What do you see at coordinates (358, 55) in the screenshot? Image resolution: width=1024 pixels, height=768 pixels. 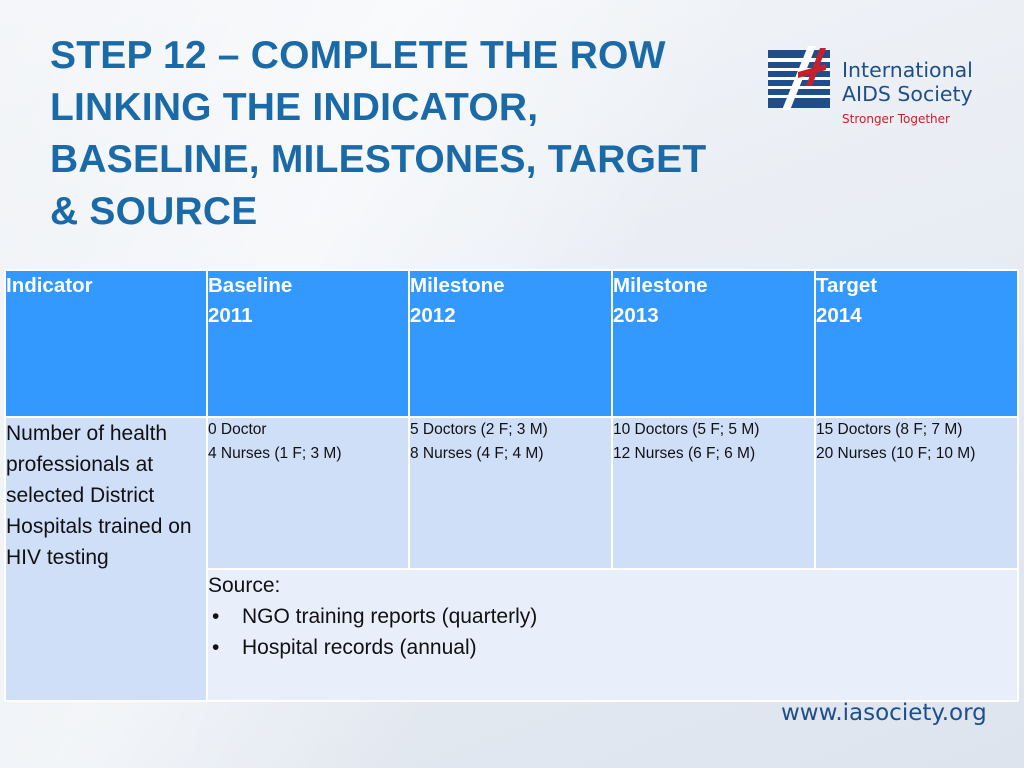 I see `title-line: STEP 12 – COMPLETE THE ROW` at bounding box center [358, 55].